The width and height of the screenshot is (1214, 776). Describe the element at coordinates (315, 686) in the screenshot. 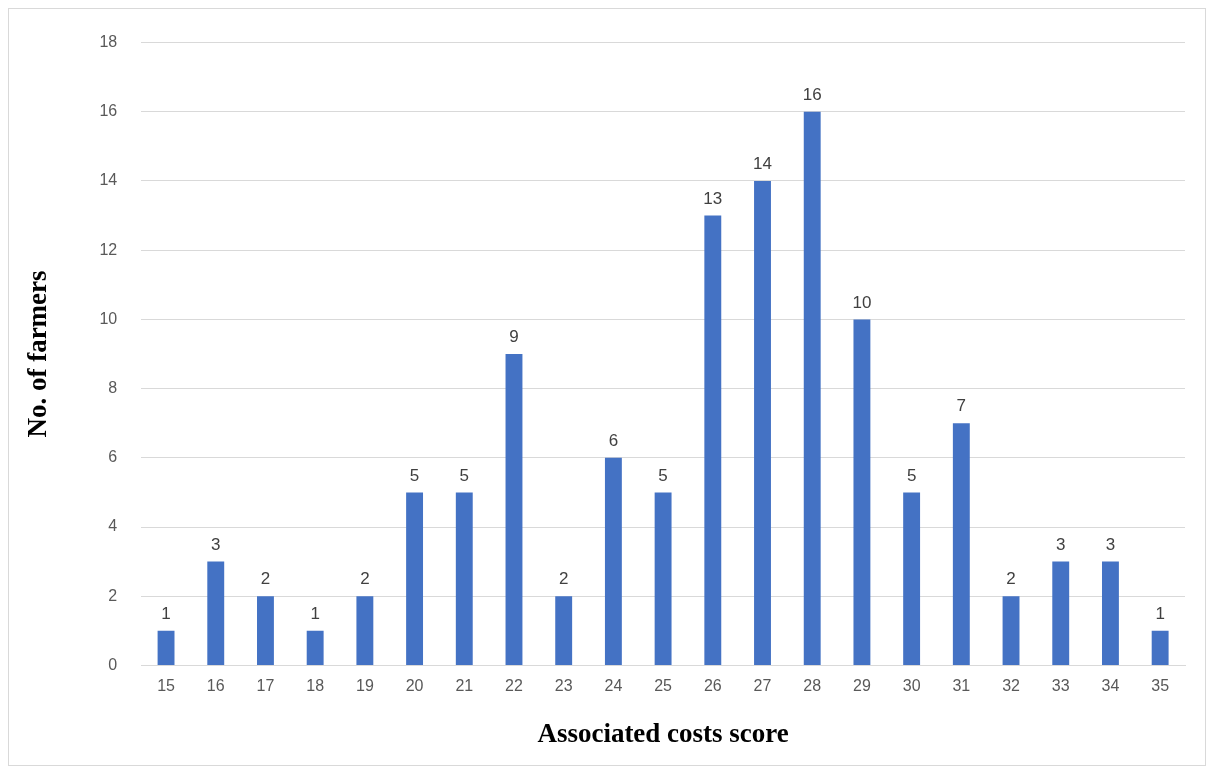

I see `x-tick-label: 18` at that location.